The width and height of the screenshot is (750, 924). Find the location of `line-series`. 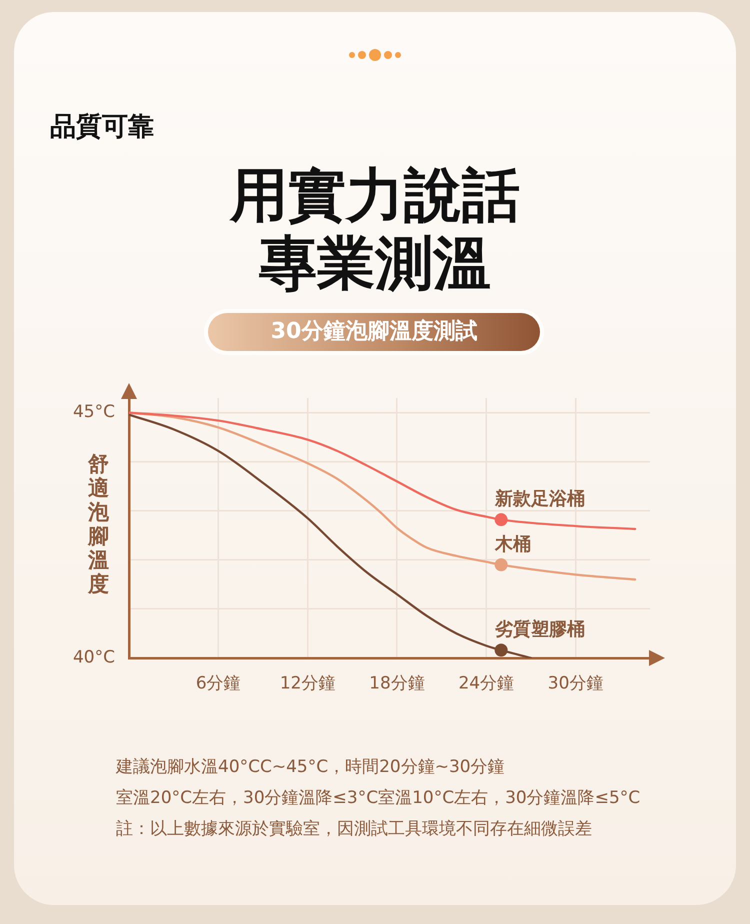

line-series is located at coordinates (382, 471).